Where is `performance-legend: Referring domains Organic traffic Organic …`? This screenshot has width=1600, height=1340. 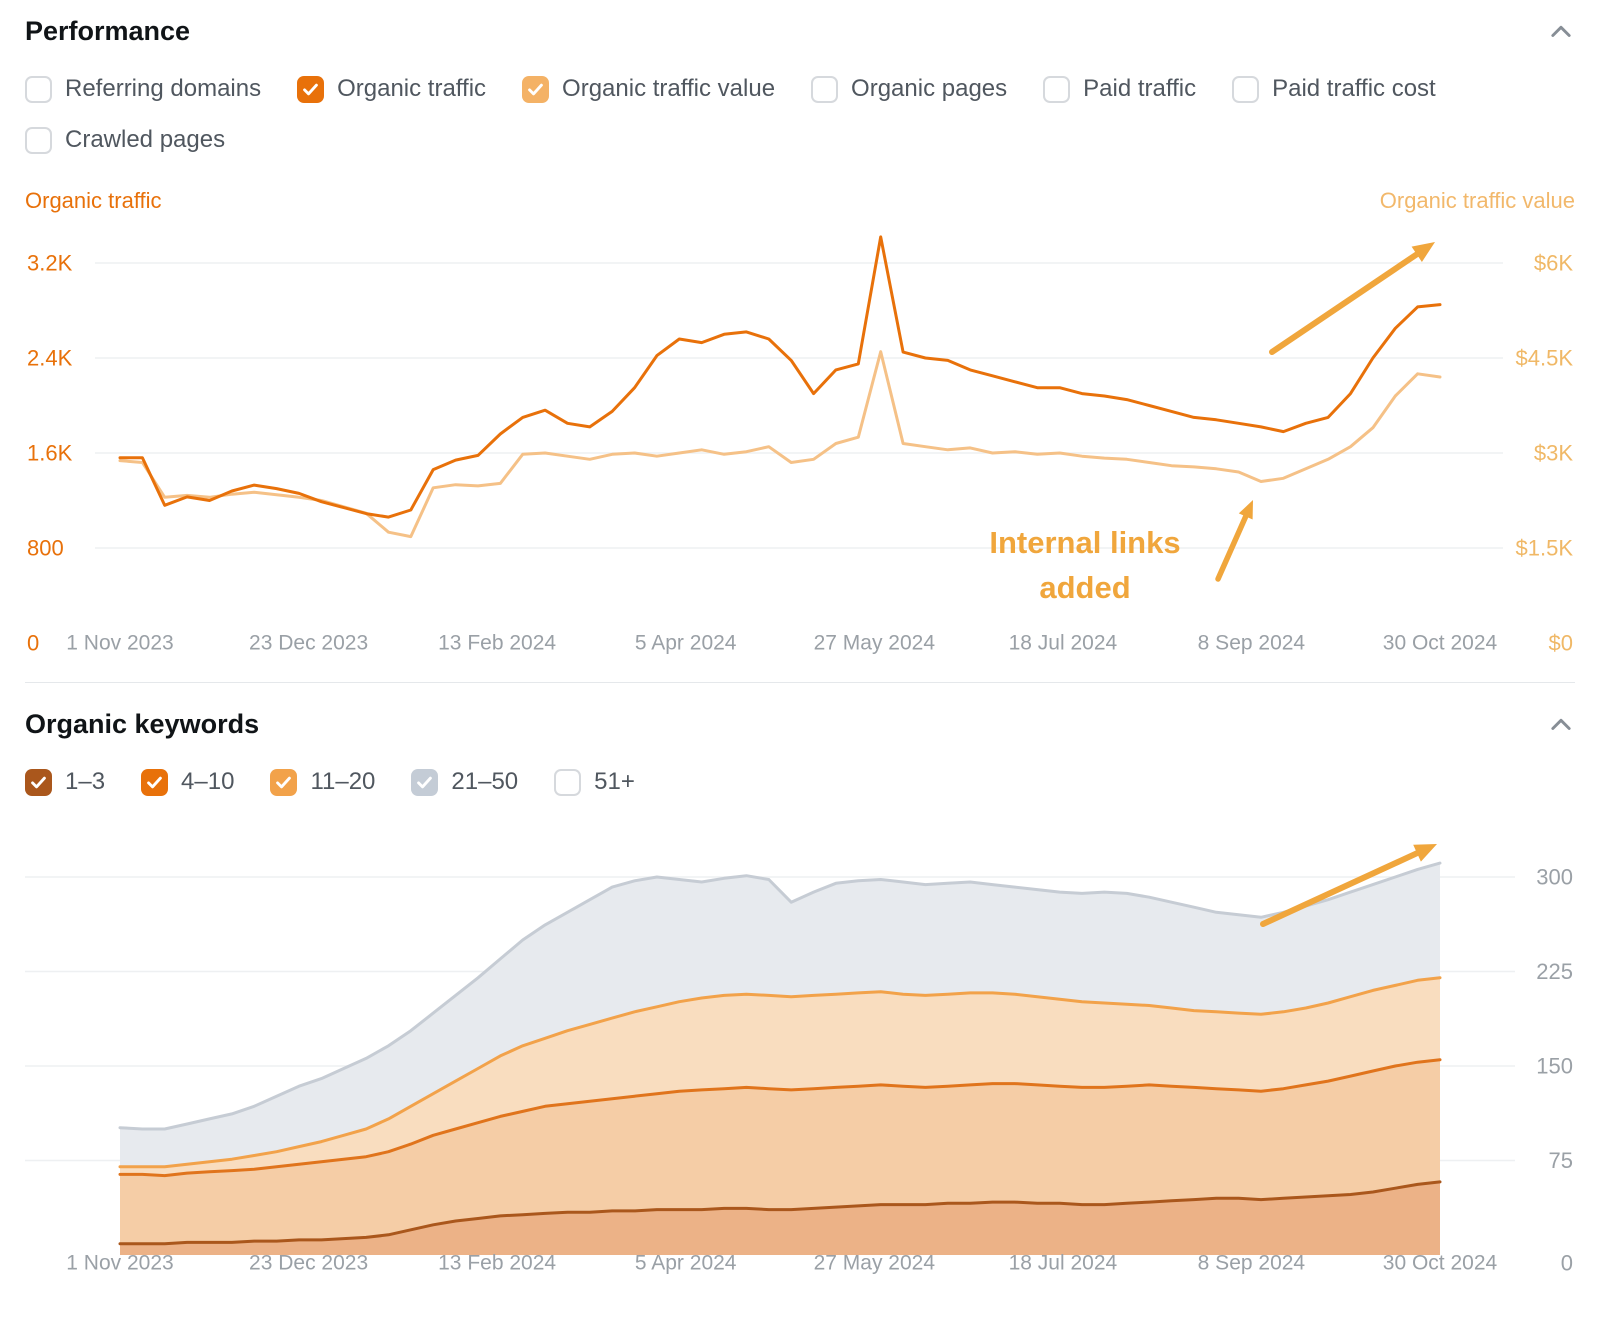
performance-legend: Referring domains Organic traffic Organic … is located at coordinates (800, 114).